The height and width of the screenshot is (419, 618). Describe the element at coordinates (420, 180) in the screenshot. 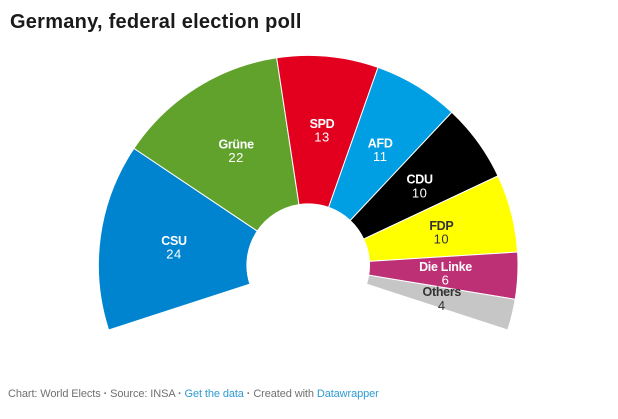

I see `svg-text: CDU` at that location.